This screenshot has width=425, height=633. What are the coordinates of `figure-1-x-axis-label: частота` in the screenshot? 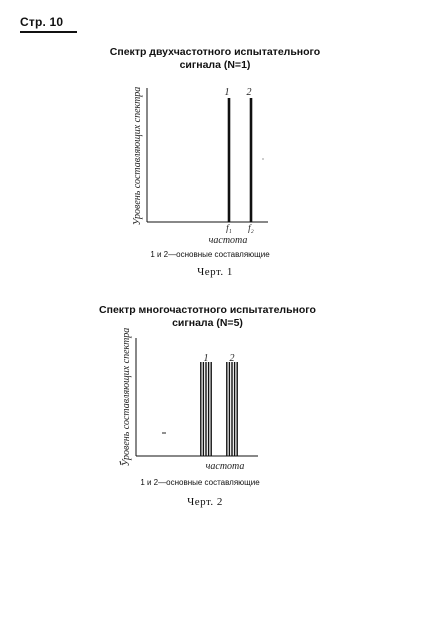 It's located at (228, 240).